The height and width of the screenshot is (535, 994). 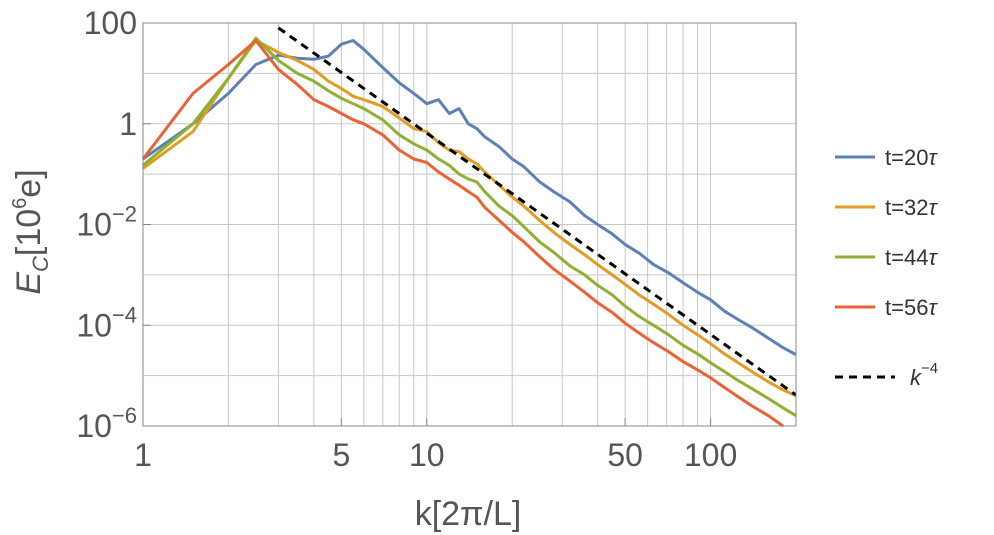 What do you see at coordinates (916, 377) in the screenshot?
I see `legend-reference-base: k` at bounding box center [916, 377].